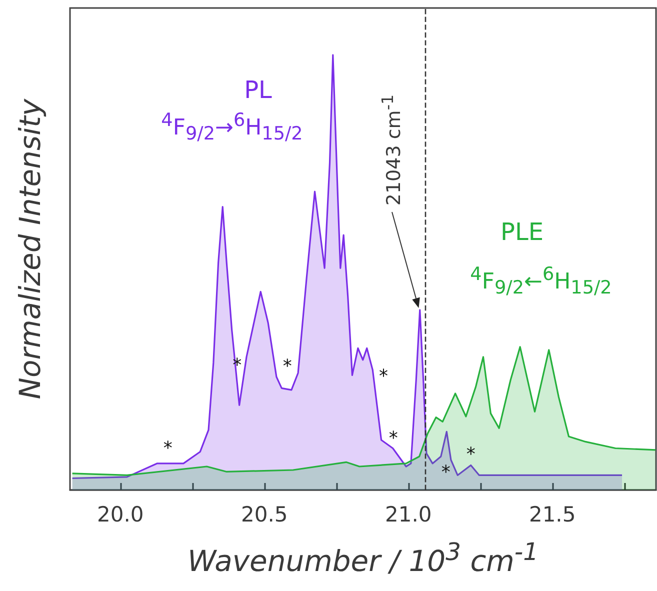 The width and height of the screenshot is (657, 591). I want to click on x-axis-title: Wavenumber / 10$^{3}$ cm$^{-1}$, so click(363, 558).